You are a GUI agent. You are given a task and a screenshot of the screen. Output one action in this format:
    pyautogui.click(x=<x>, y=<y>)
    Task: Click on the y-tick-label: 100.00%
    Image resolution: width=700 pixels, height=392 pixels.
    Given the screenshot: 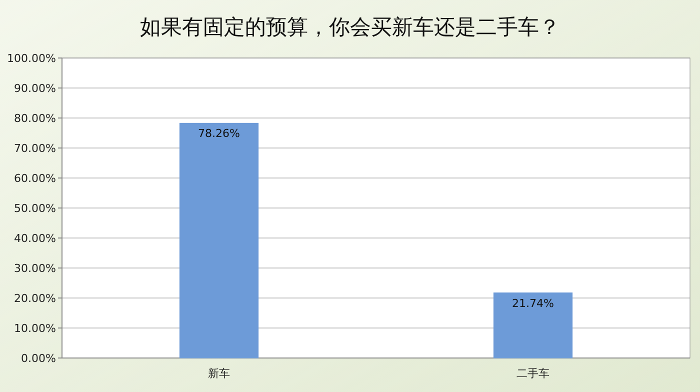 What is the action you would take?
    pyautogui.click(x=31, y=58)
    